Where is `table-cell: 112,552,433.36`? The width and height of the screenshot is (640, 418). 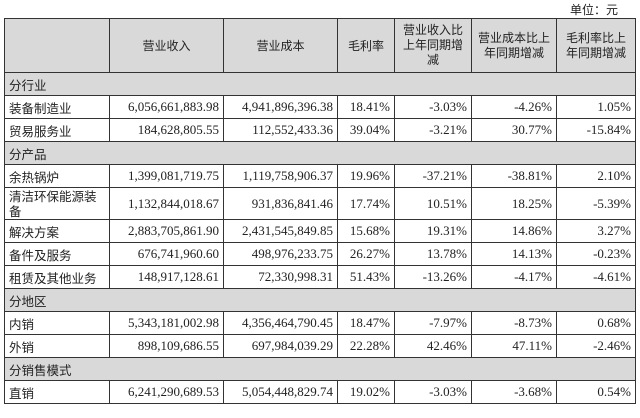
table-cell: 112,552,433.36 is located at coordinates (280, 130).